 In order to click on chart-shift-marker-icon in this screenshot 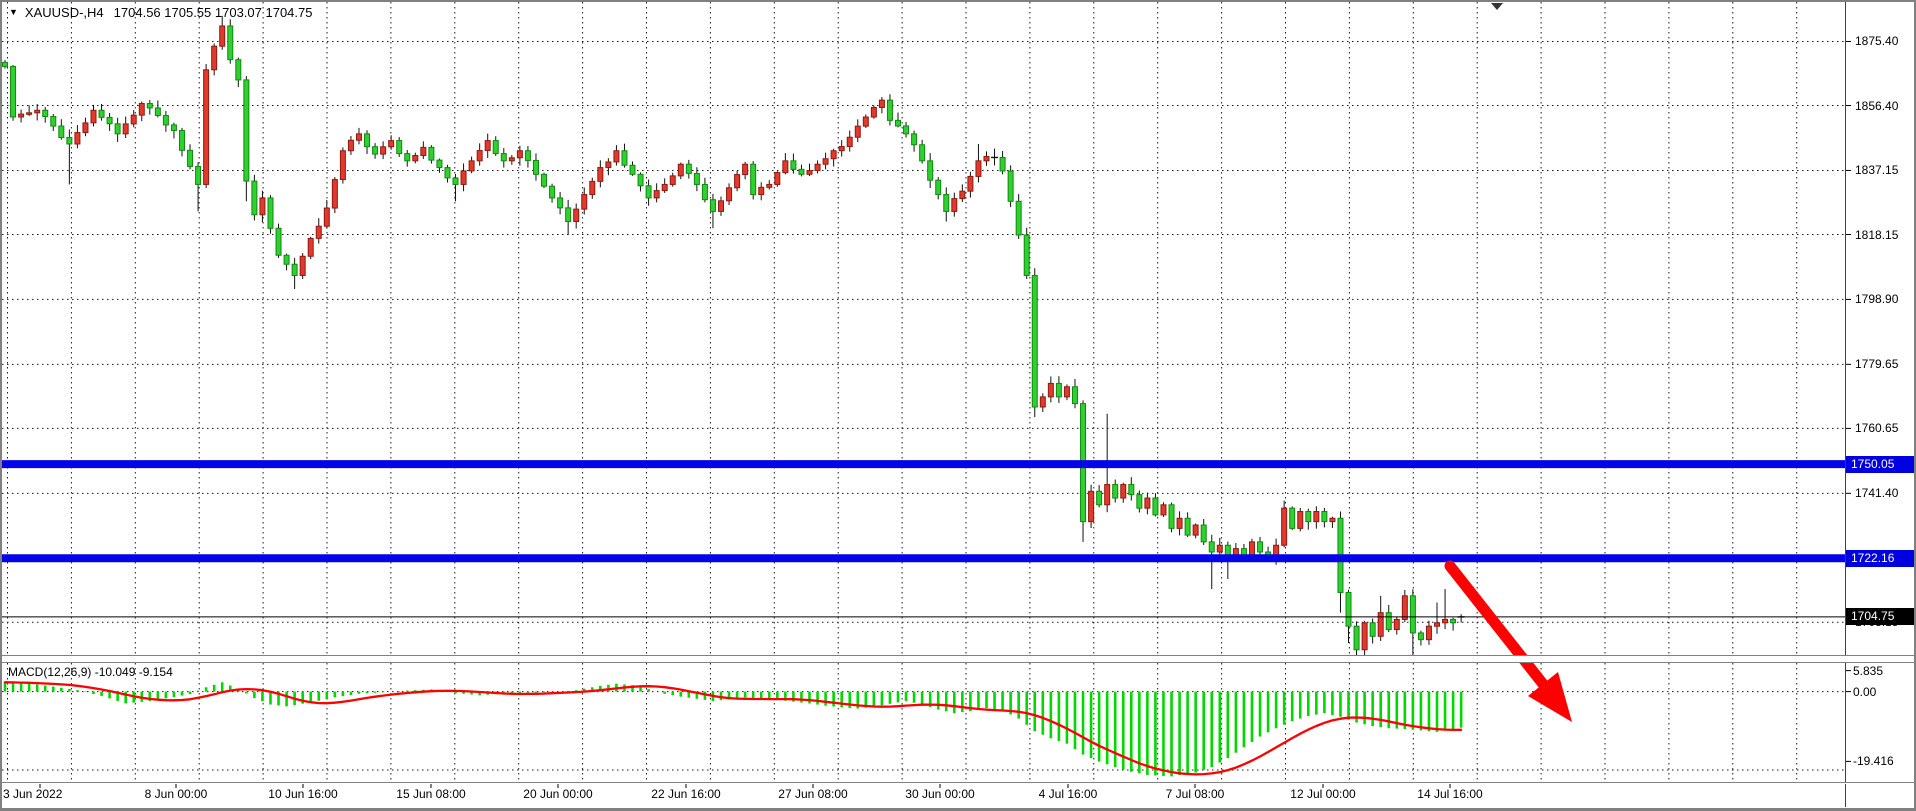, I will do `click(1497, 6)`.